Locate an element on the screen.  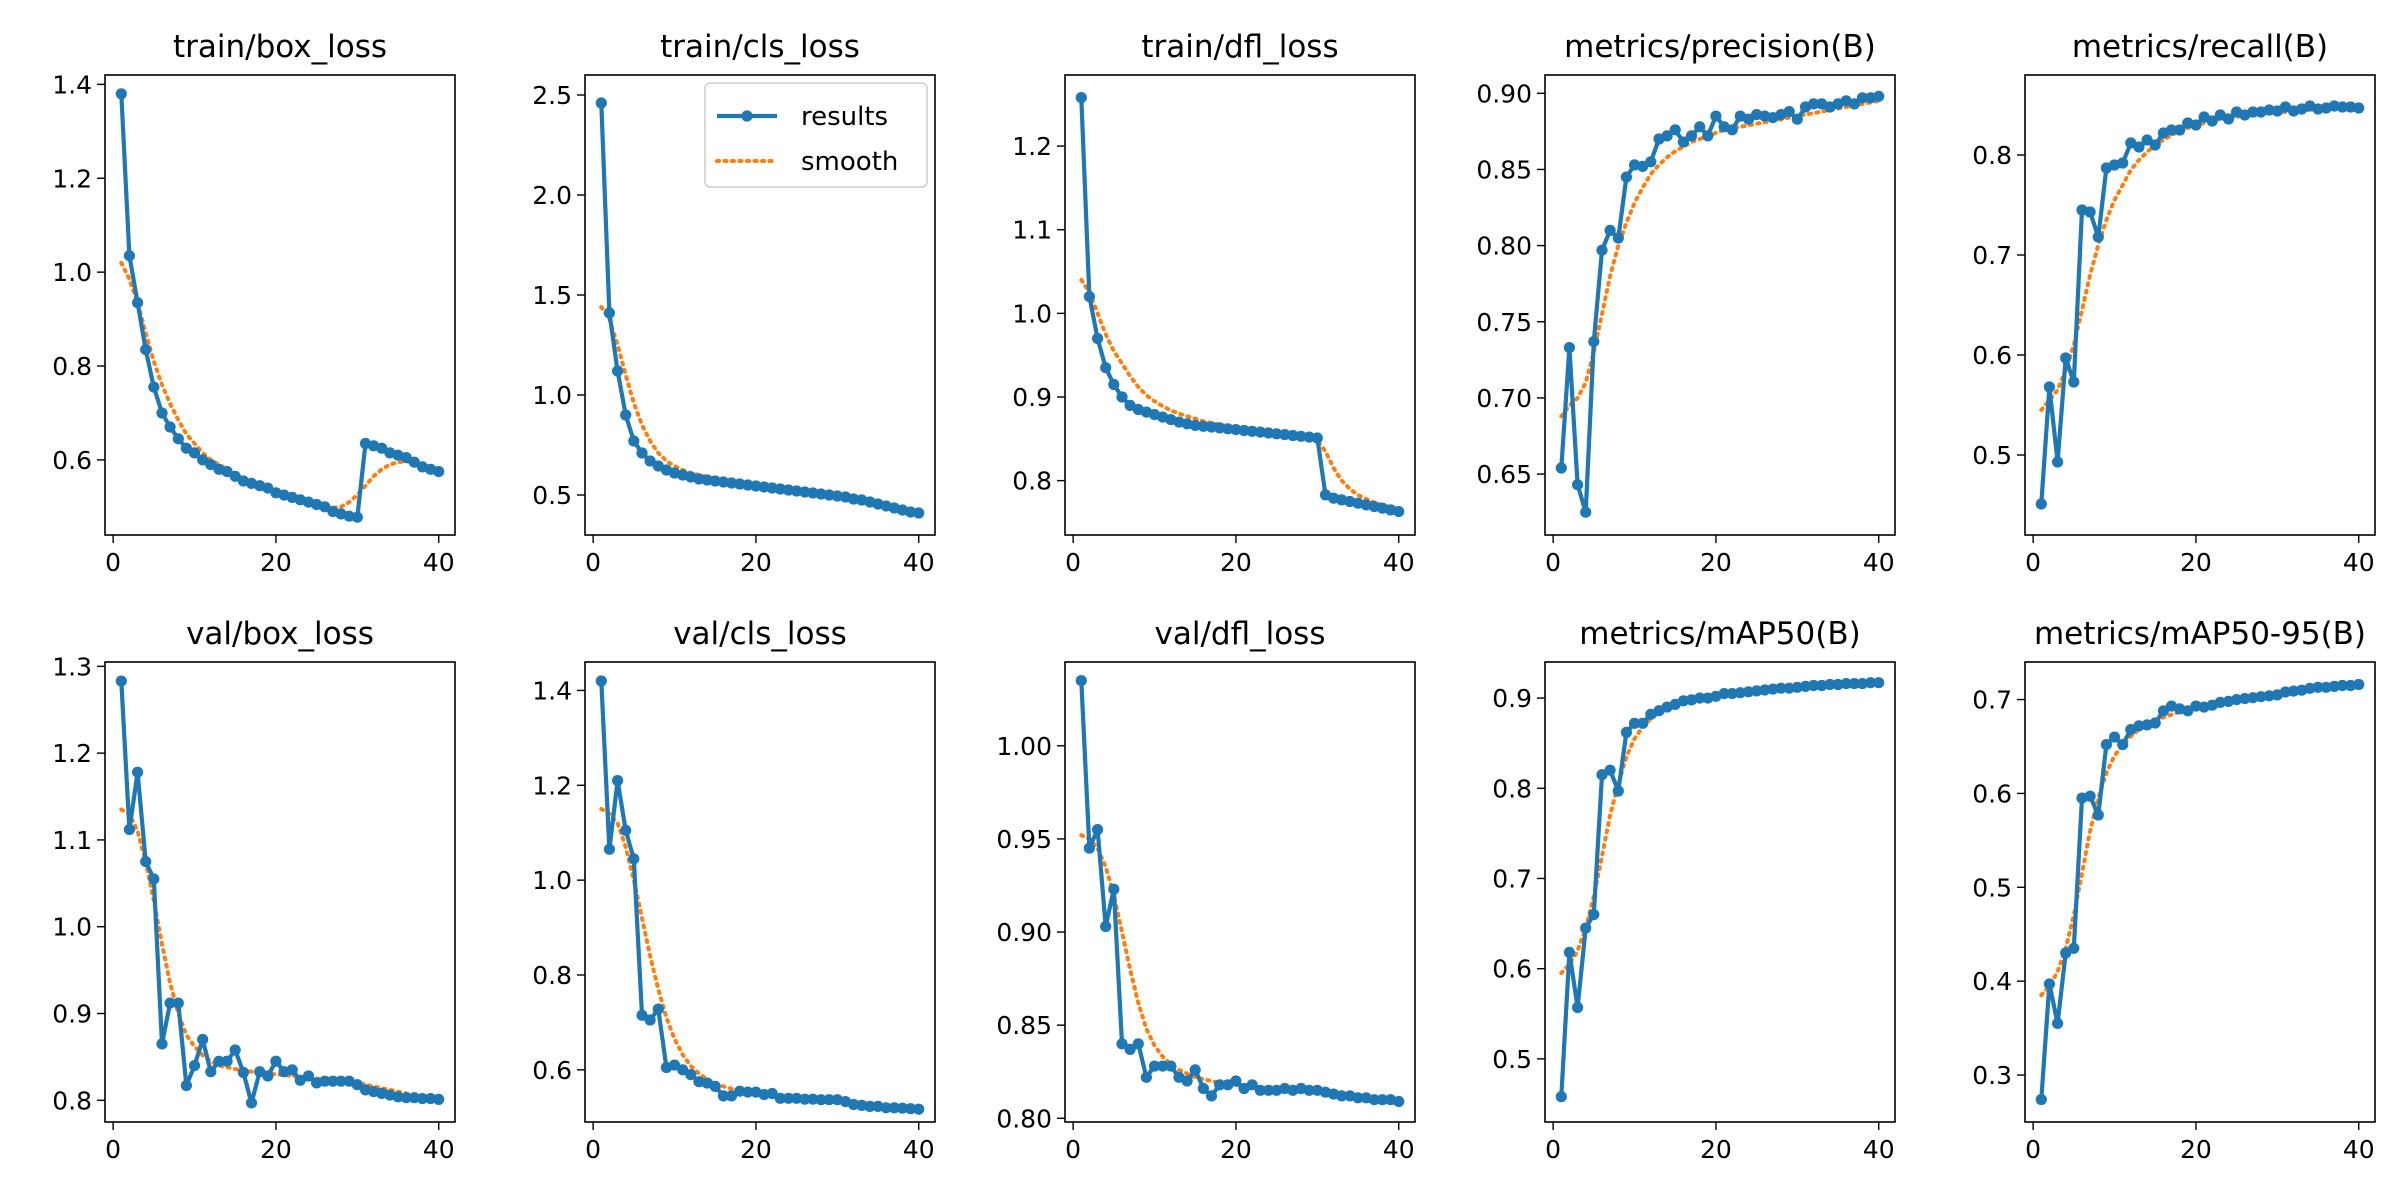
y-tick-label: 1.3 is located at coordinates (72, 666).